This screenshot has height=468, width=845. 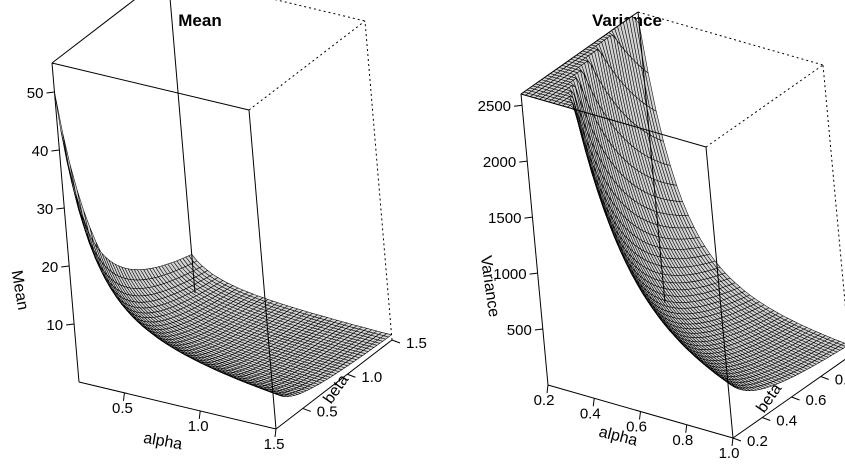 What do you see at coordinates (54, 325) in the screenshot?
I see `z-tick-label: 10` at bounding box center [54, 325].